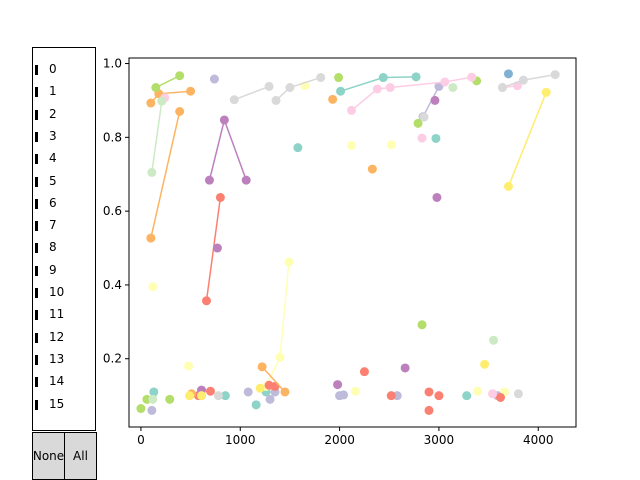 This screenshot has height=480, width=640. Describe the element at coordinates (57, 292) in the screenshot. I see `legend-label: 10` at that location.